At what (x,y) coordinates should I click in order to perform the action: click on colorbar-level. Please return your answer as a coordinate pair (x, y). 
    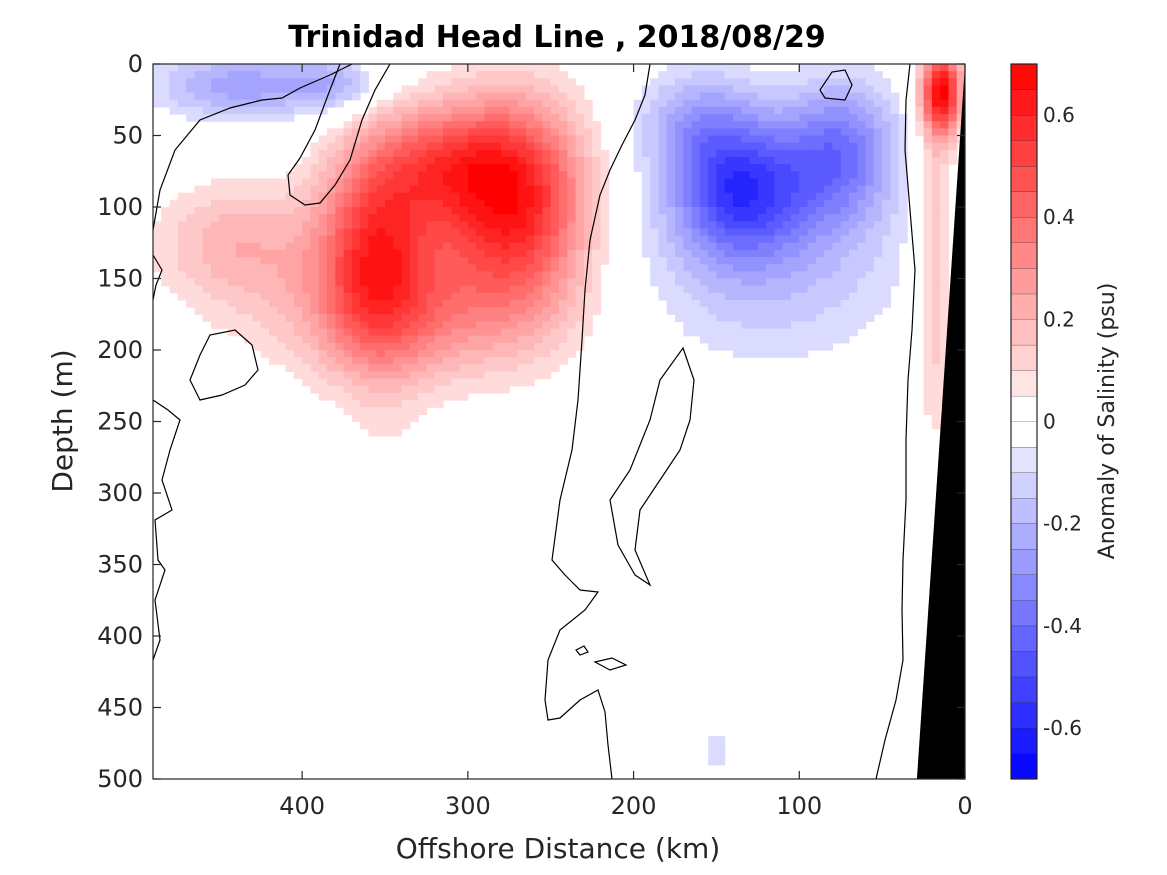
    Looking at the image, I should click on (1024, 715).